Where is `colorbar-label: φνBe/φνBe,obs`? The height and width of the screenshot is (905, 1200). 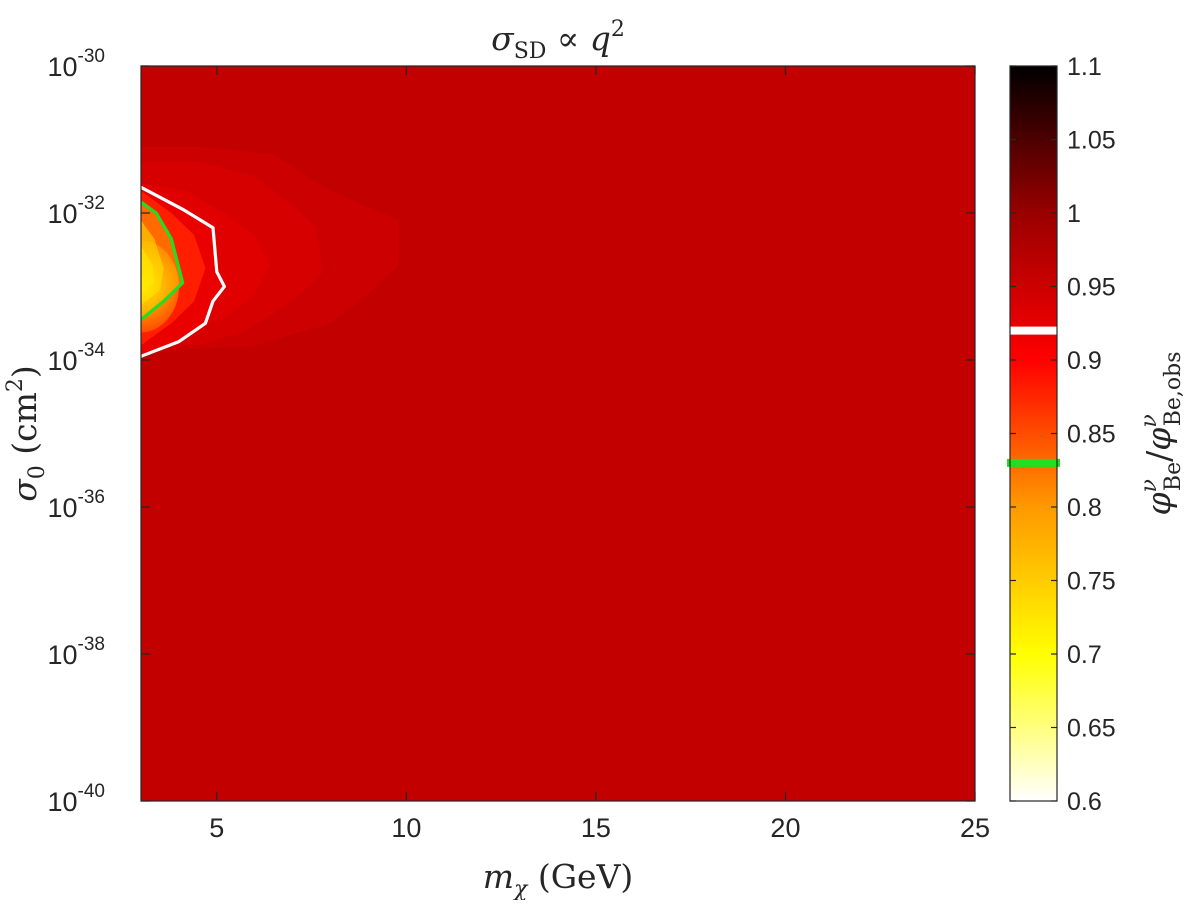
colorbar-label: φνBe/φνBe,obs is located at coordinates (1161, 433).